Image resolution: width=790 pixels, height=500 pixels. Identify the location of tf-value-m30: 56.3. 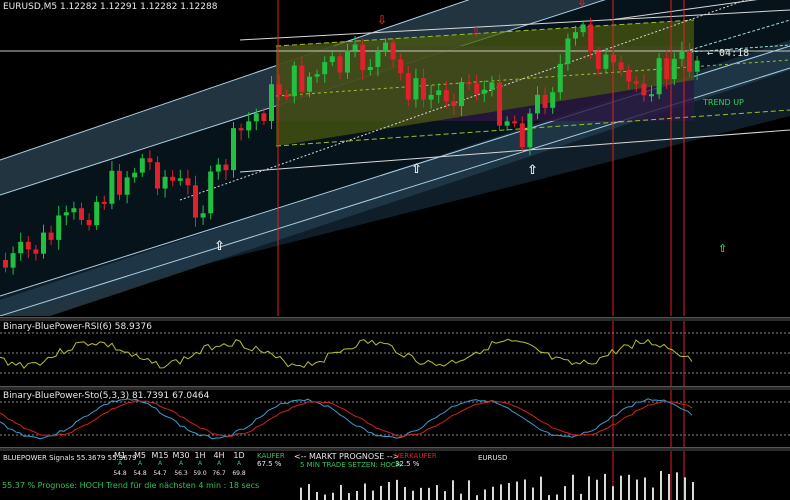
(181, 473).